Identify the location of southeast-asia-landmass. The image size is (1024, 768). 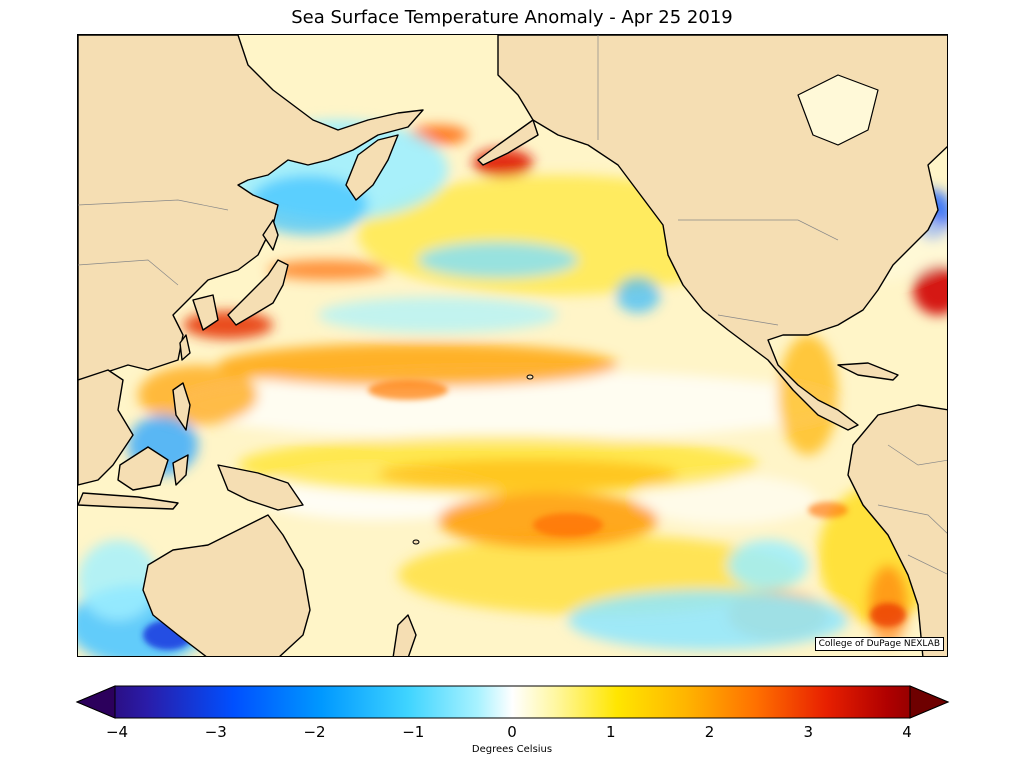
(106, 427).